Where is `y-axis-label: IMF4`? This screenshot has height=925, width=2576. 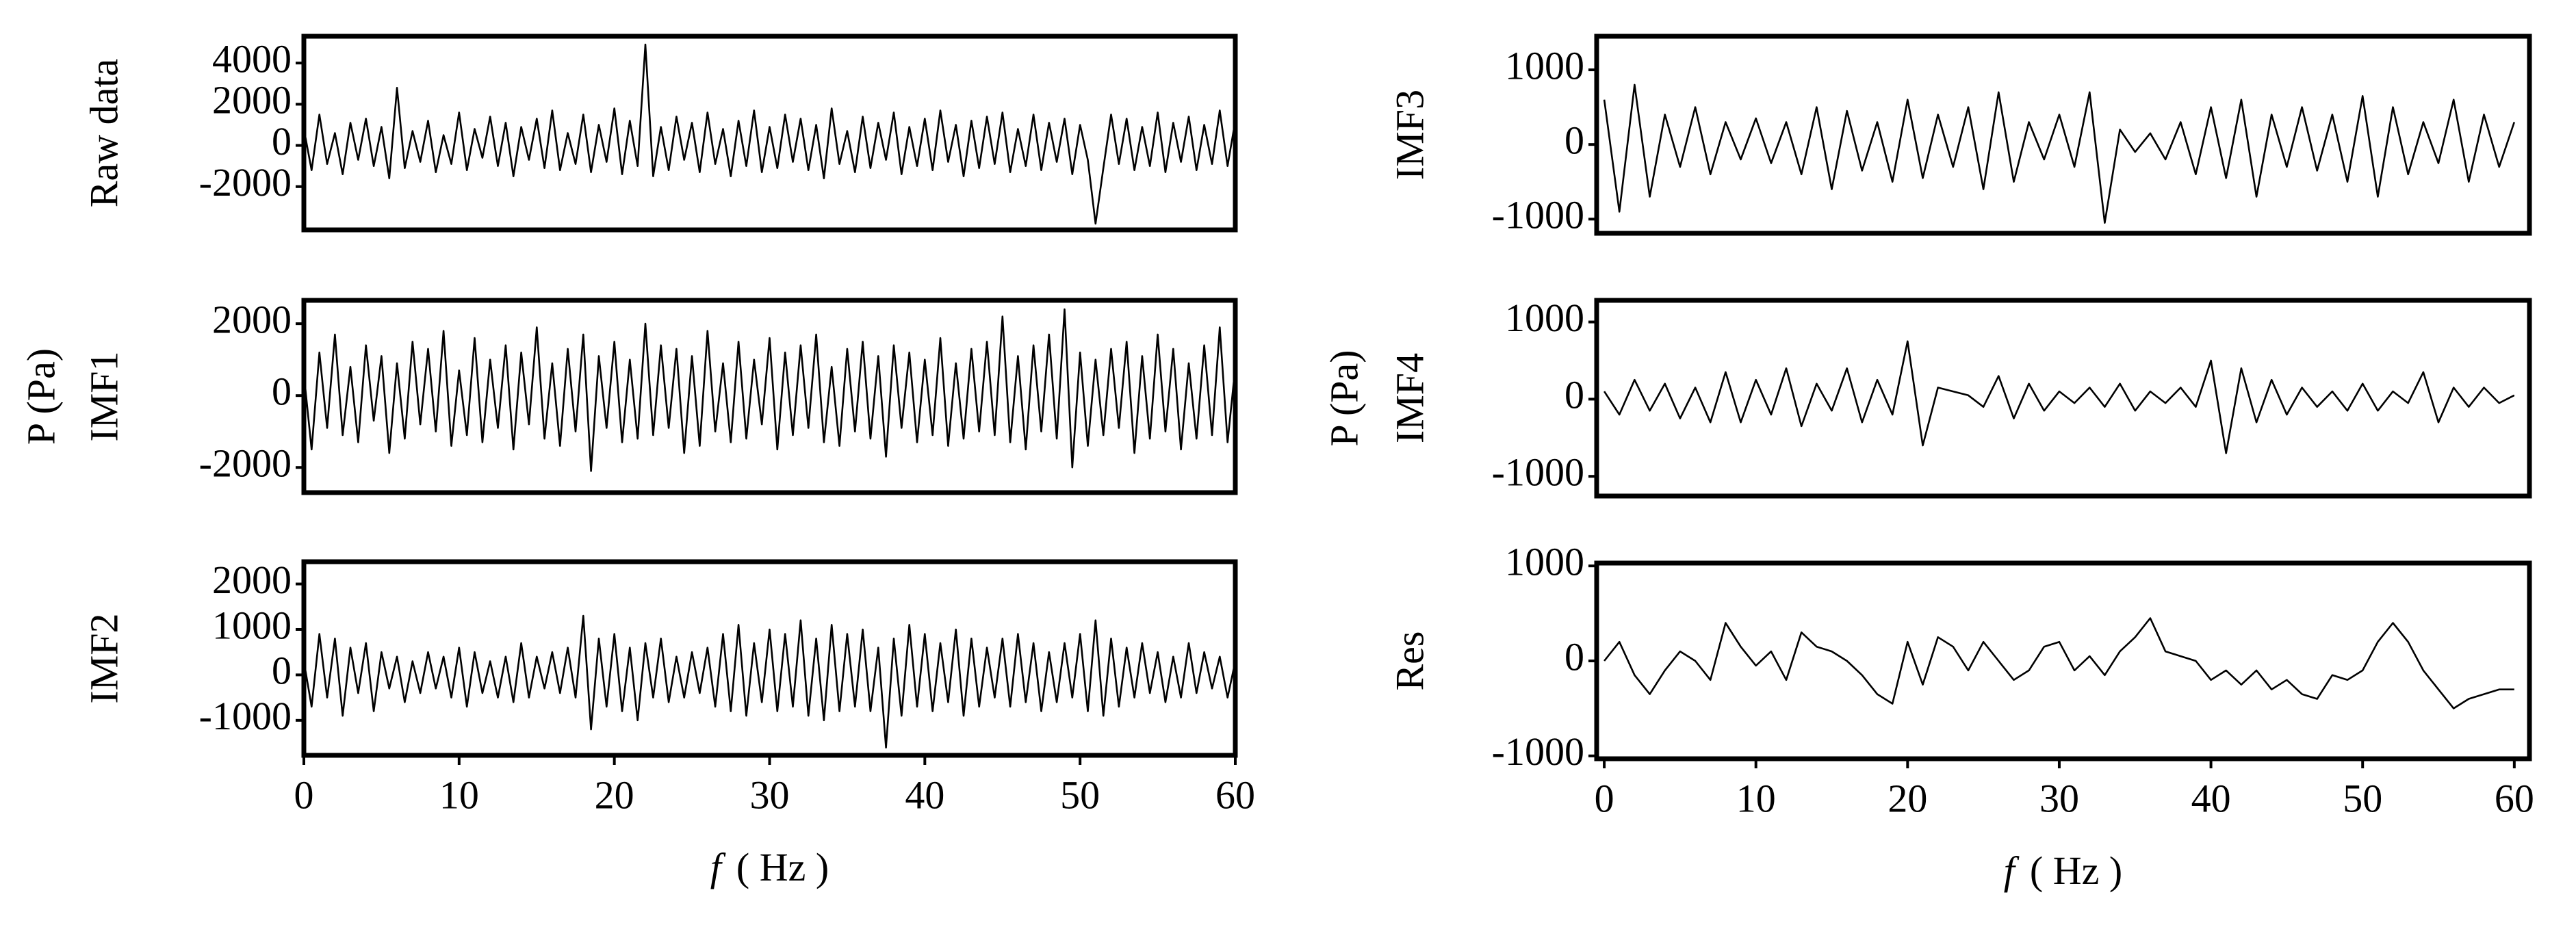
y-axis-label: IMF4 is located at coordinates (1409, 398).